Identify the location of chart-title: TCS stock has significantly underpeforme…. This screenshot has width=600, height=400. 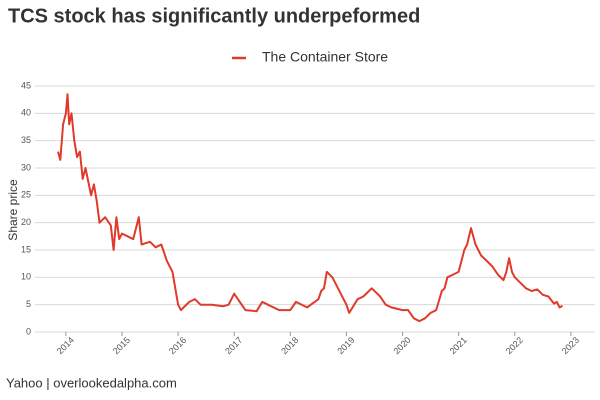
(214, 16).